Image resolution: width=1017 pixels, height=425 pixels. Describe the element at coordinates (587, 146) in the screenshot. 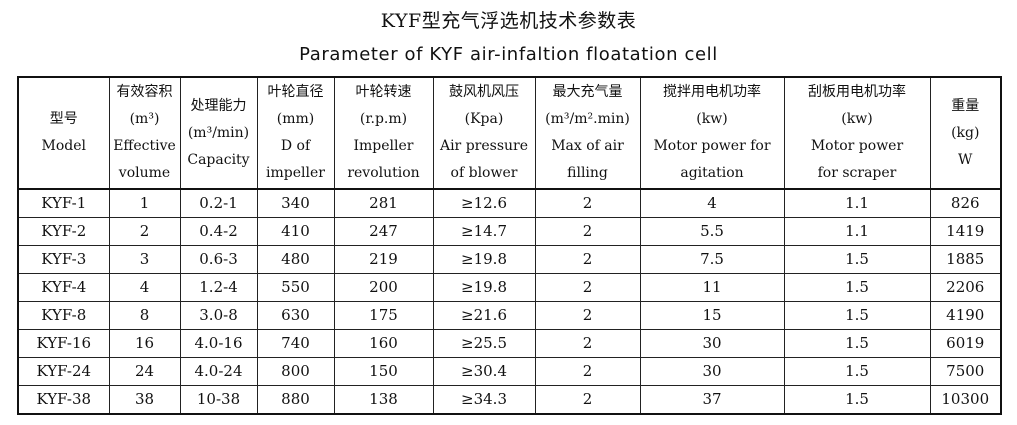

I see `column-header-en-line: Max of air` at that location.